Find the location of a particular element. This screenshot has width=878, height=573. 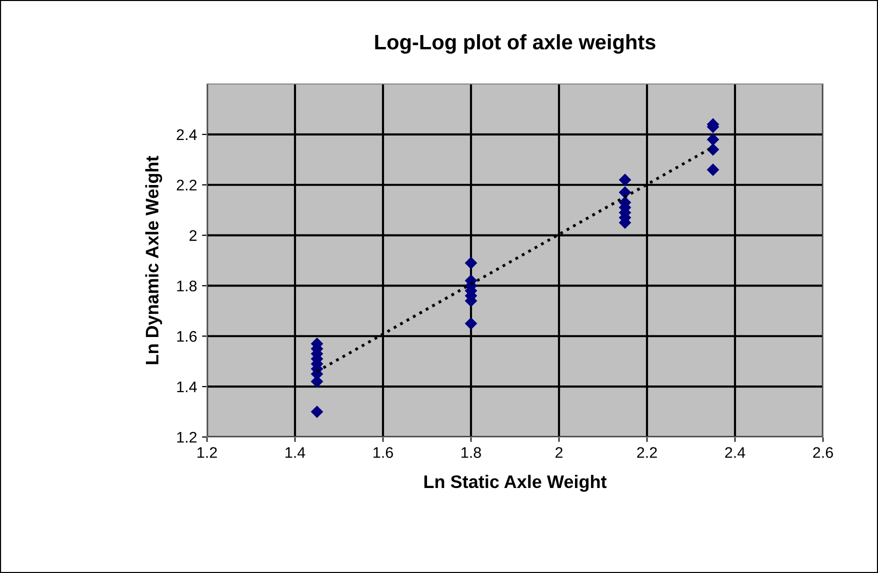

x-axis-title: Ln Static Axle Weight is located at coordinates (515, 483).